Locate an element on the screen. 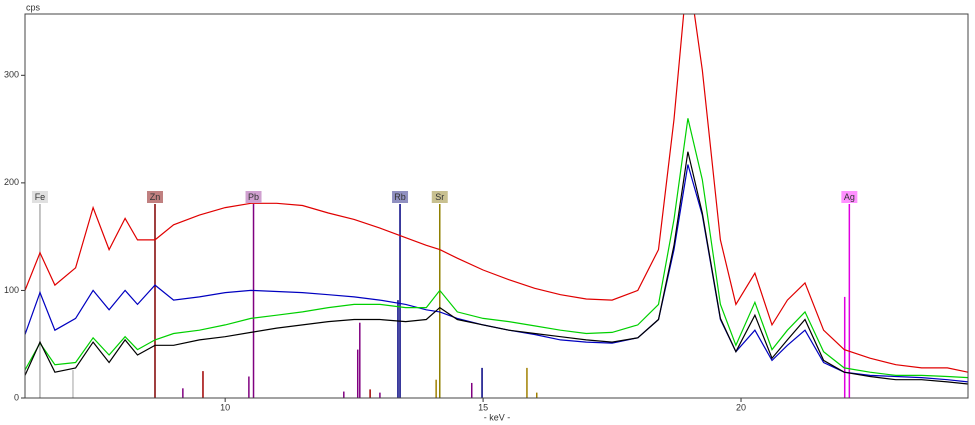  element-label: Sr is located at coordinates (439, 197).